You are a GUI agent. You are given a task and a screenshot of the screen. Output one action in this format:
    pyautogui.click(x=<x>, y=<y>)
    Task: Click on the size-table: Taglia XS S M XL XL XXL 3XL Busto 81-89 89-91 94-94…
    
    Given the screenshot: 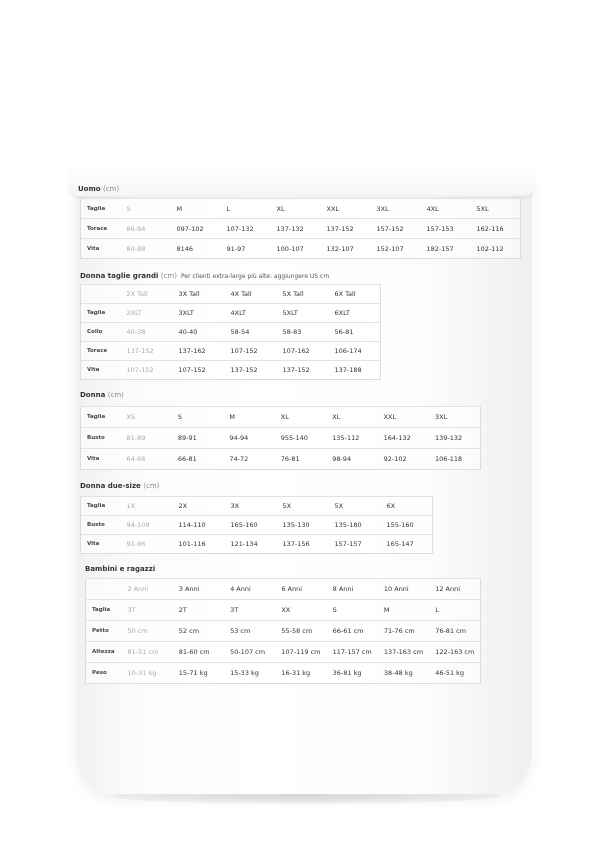 What is the action you would take?
    pyautogui.click(x=280, y=438)
    